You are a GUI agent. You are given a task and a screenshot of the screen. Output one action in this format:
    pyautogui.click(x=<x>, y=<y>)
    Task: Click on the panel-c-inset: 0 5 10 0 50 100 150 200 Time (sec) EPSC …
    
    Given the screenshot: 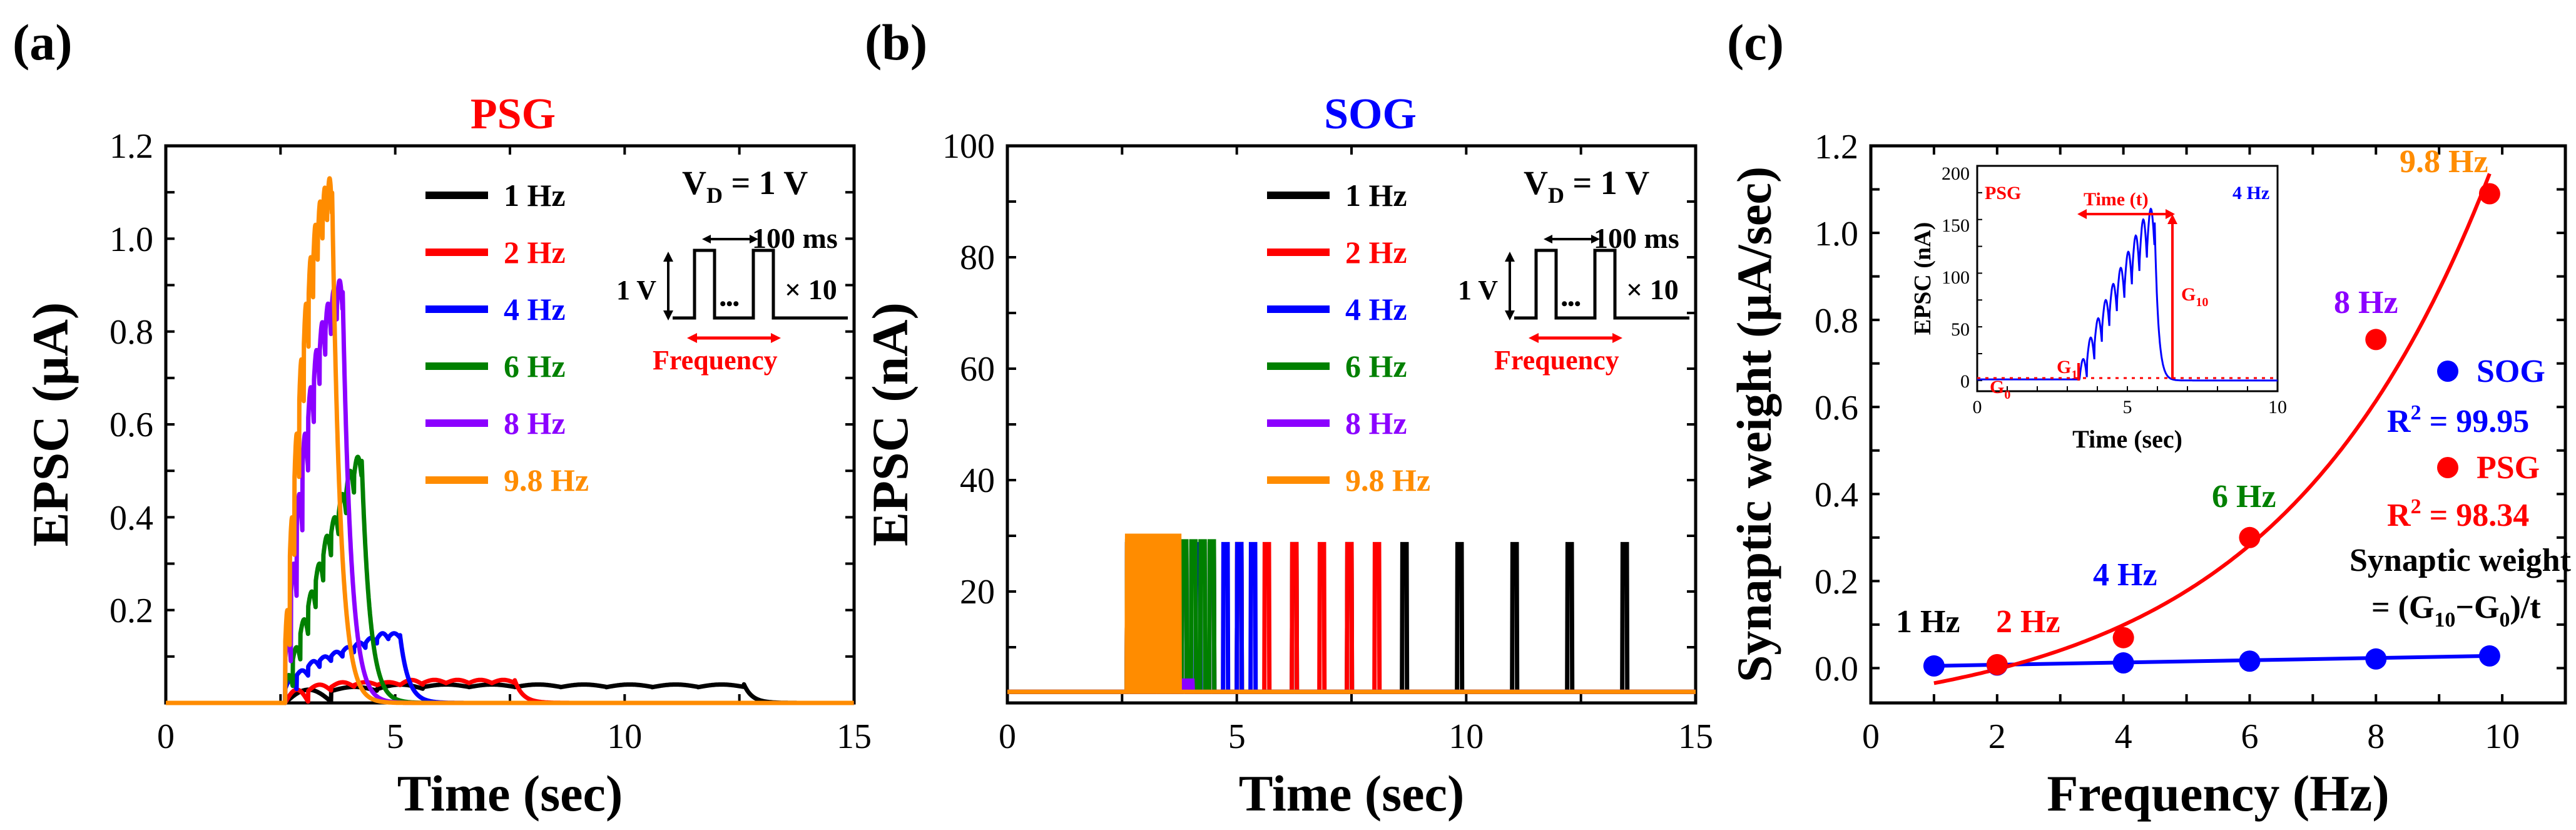 What is the action you would take?
    pyautogui.click(x=2098, y=308)
    